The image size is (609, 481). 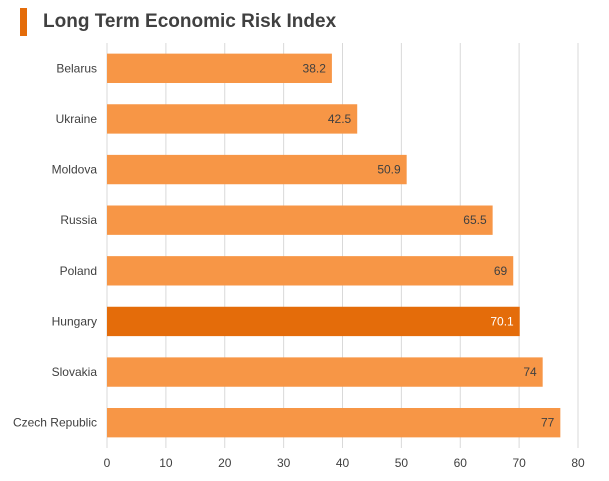 I want to click on value-label: 65.5, so click(x=475, y=220).